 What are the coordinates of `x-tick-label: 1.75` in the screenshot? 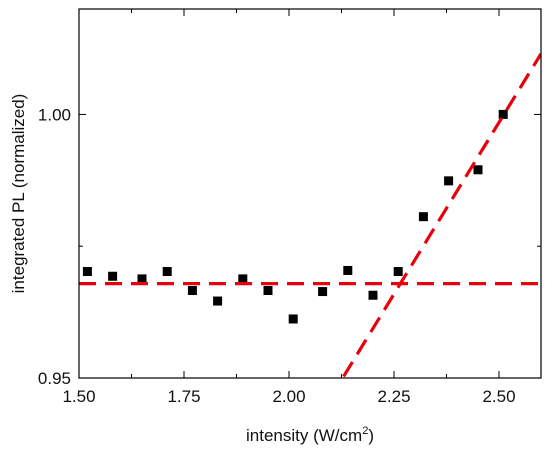 It's located at (183, 396).